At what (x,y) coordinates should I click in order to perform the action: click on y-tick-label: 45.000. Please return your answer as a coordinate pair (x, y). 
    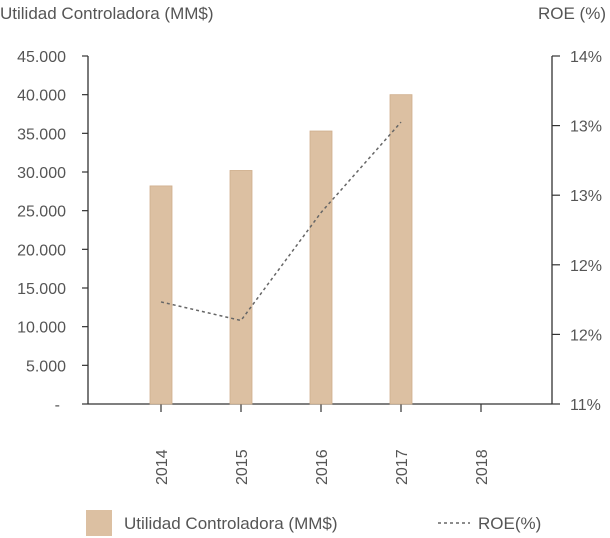
    Looking at the image, I should click on (41, 57).